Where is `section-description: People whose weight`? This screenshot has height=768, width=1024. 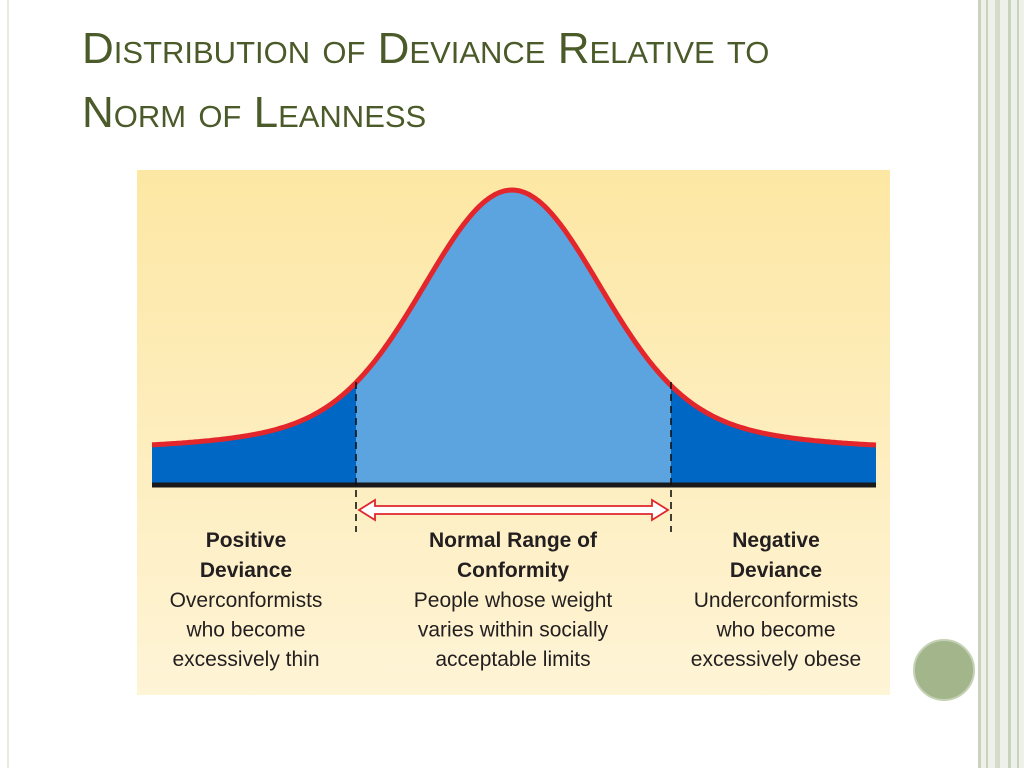
section-description: People whose weight is located at coordinates (513, 600).